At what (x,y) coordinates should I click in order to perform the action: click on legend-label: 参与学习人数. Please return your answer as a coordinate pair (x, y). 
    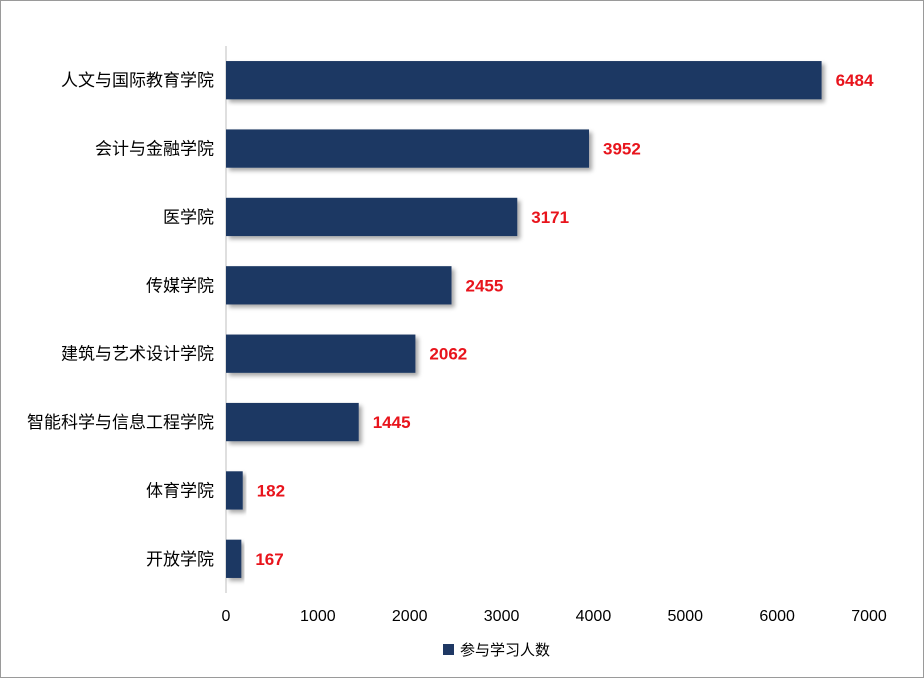
    Looking at the image, I should click on (505, 650).